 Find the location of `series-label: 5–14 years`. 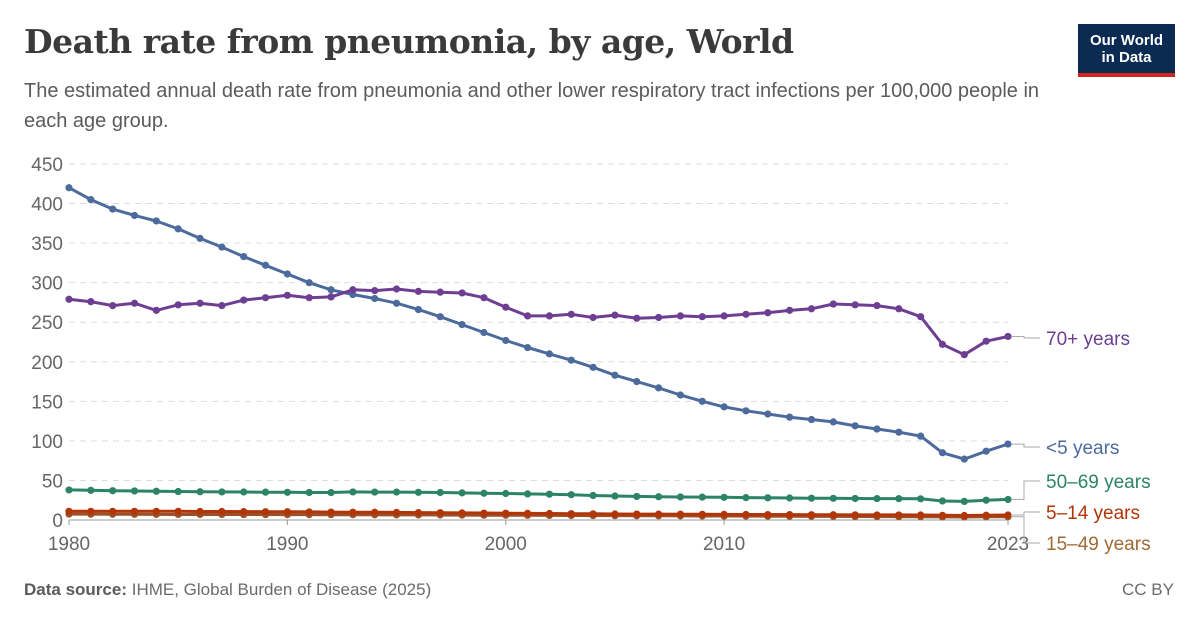

series-label: 5–14 years is located at coordinates (1093, 513).